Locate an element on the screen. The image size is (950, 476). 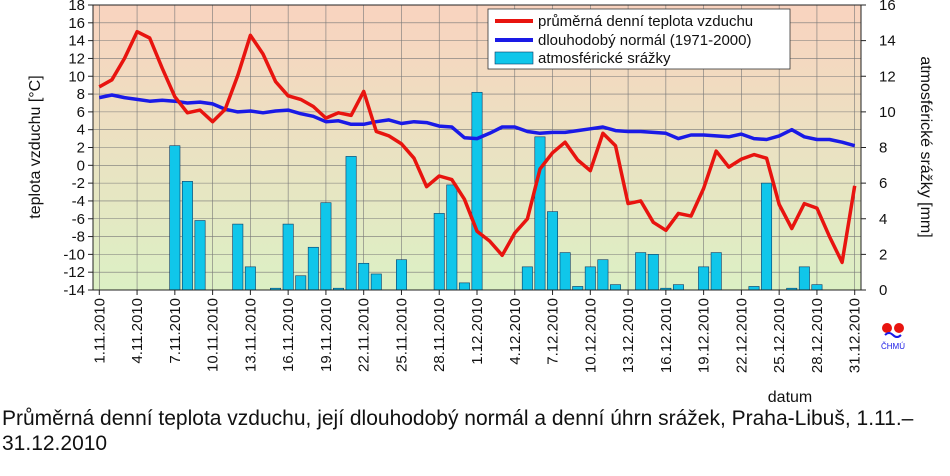
x-tick-label: 25.12.2010 is located at coordinates (779, 335).